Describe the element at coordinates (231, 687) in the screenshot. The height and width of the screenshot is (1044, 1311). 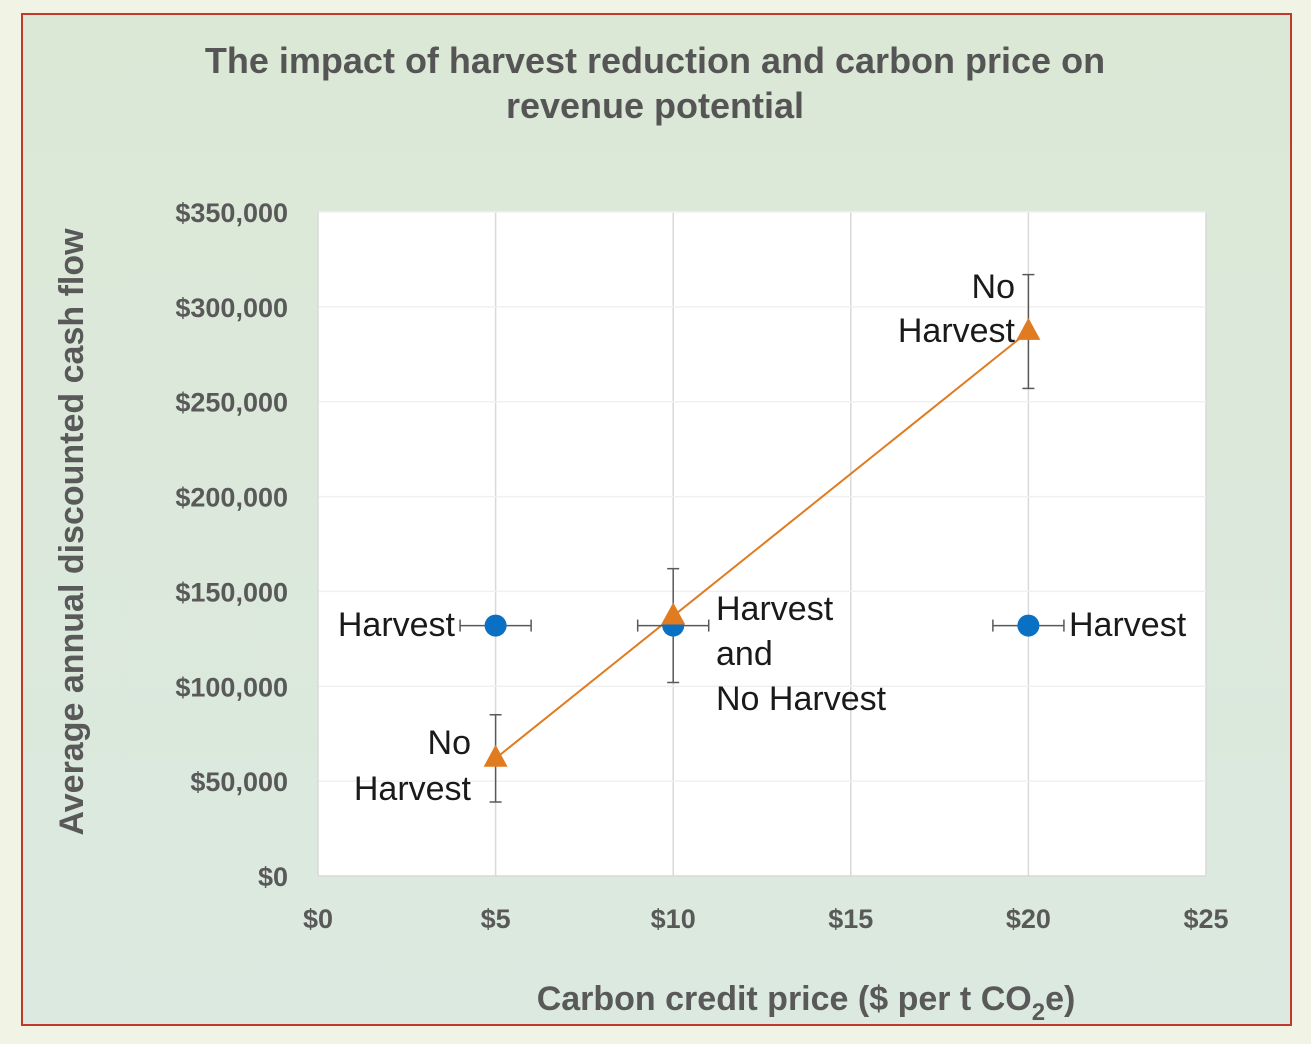
I see `y-tick-label: $100,000` at that location.